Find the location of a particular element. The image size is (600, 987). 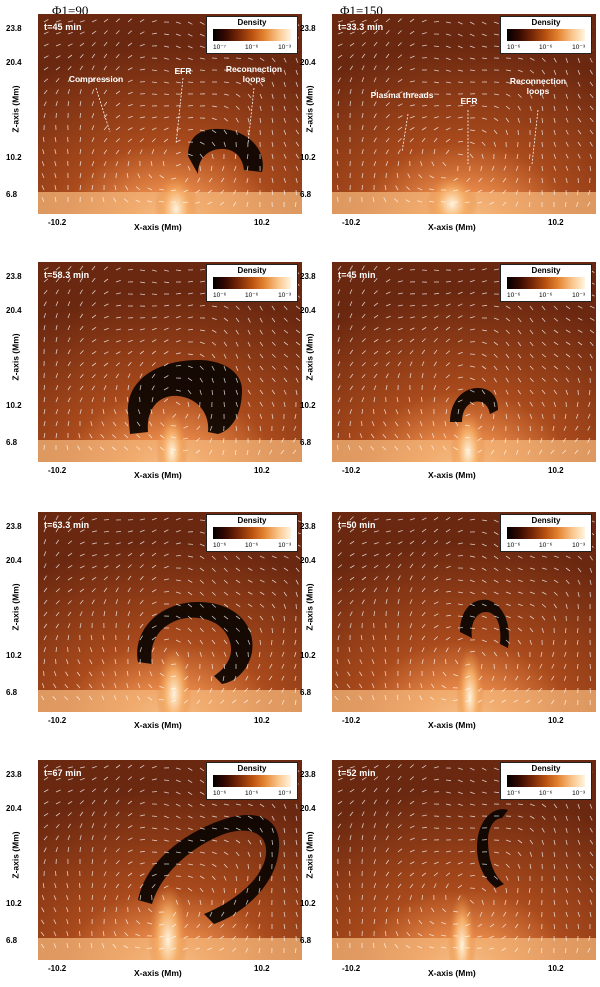

time-label: t=58.3 min is located at coordinates (67, 275).